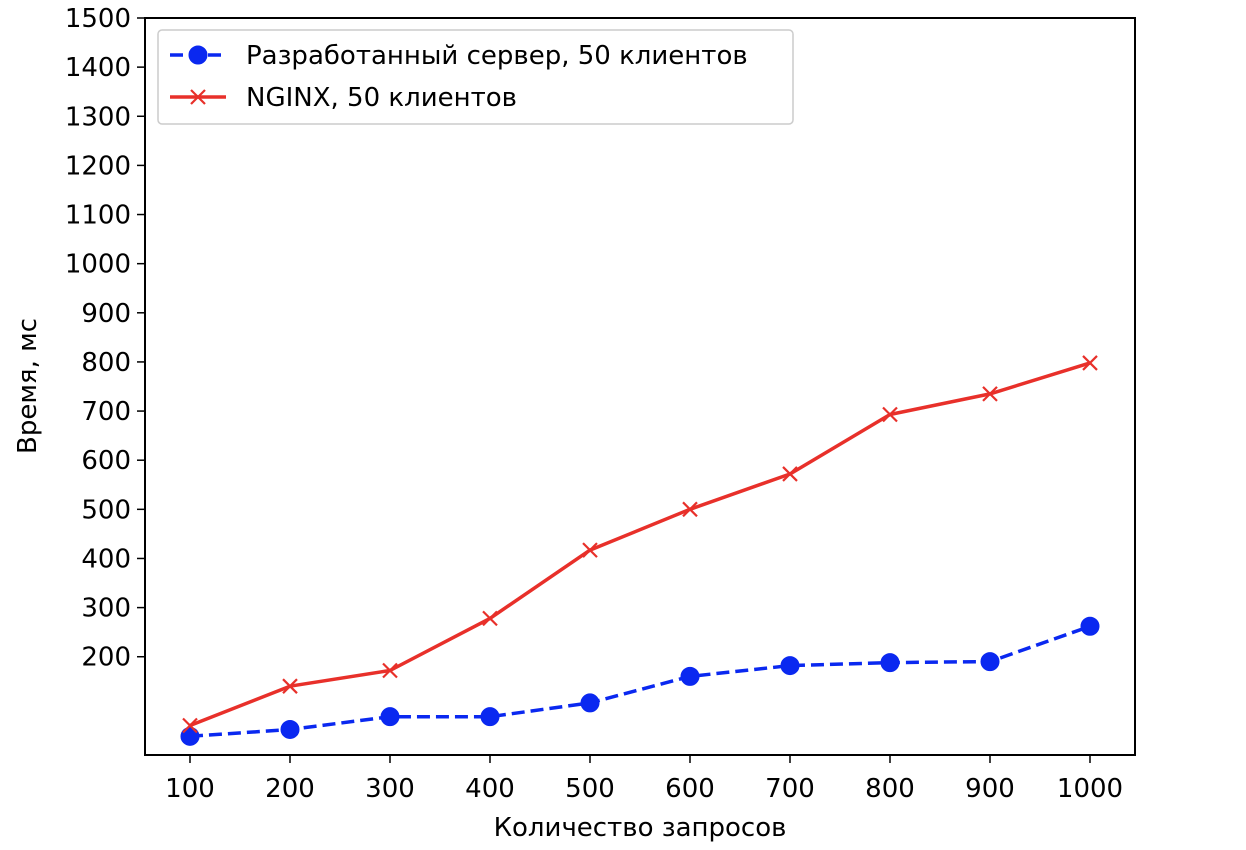  I want to click on x-tick-label: 900, so click(990, 789).